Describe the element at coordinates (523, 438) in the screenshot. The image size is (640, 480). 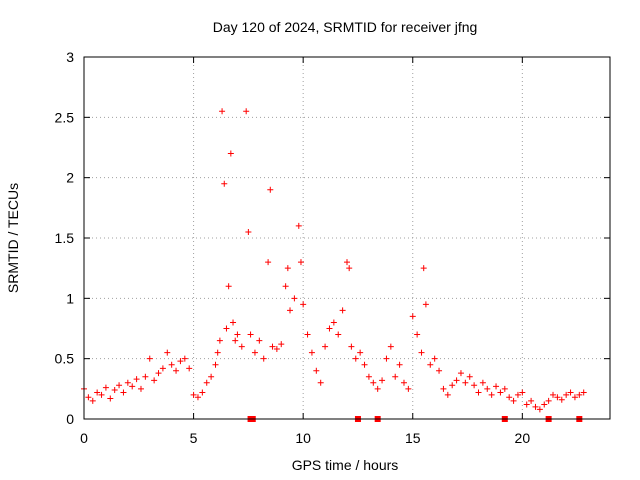
I see `x-tick-label: 20` at that location.